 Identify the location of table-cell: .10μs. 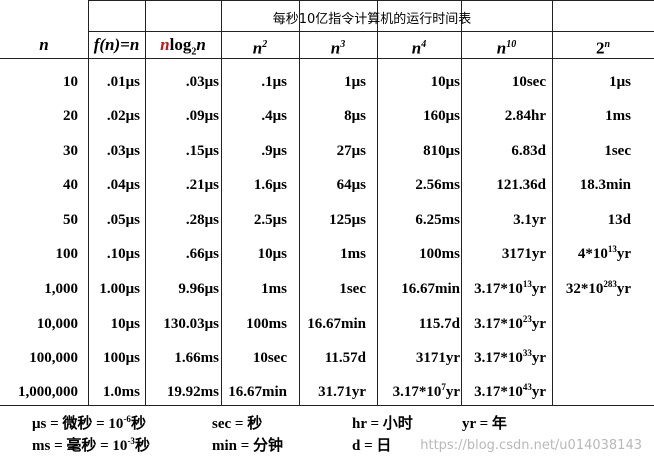
(123, 254).